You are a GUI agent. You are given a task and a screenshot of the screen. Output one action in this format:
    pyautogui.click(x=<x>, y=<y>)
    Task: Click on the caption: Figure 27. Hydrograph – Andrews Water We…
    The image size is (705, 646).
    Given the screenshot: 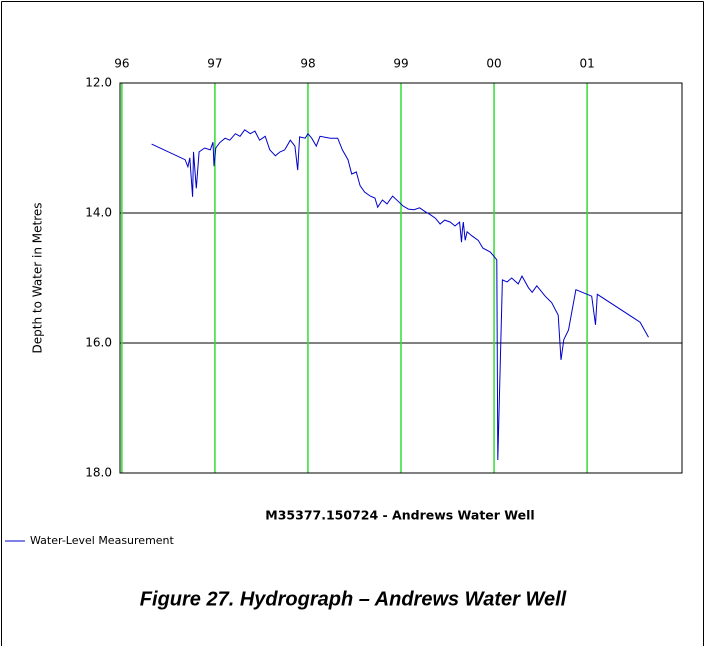 What is the action you would take?
    pyautogui.click(x=353, y=599)
    